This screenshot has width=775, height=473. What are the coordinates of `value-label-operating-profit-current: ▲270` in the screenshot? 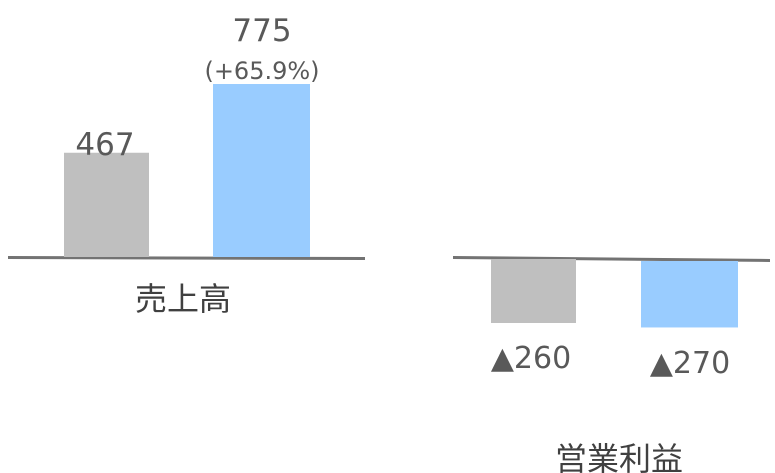 It's located at (690, 363).